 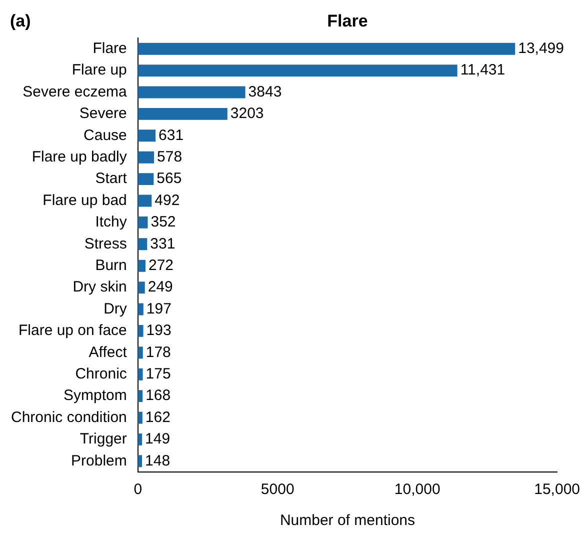 What do you see at coordinates (160, 287) in the screenshot?
I see `data-label: 249` at bounding box center [160, 287].